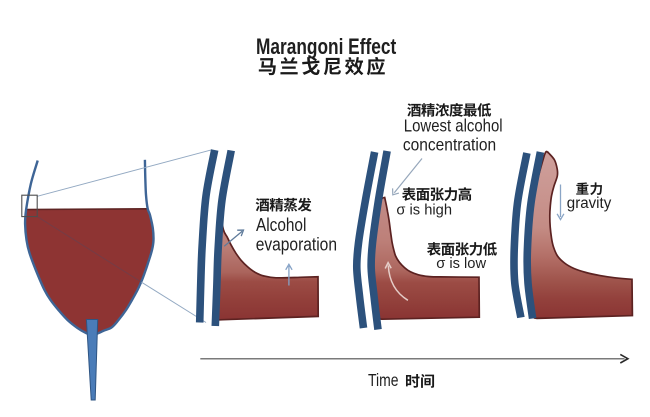 This screenshot has height=417, width=650. What do you see at coordinates (453, 125) in the screenshot?
I see `svg-text: Lowest alcohol` at bounding box center [453, 125].